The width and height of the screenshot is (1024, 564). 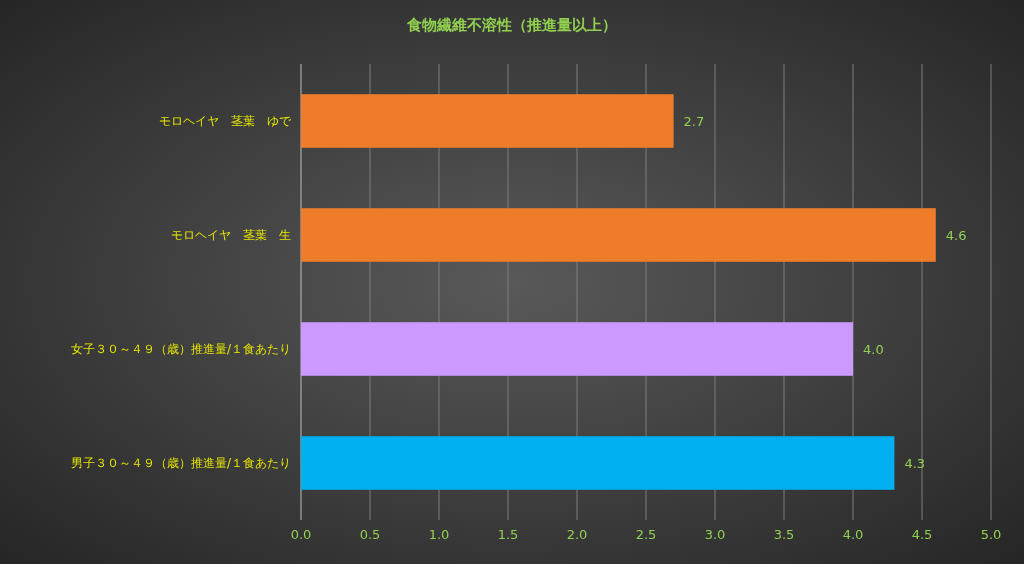 I want to click on data-label: 4.3, so click(x=915, y=463).